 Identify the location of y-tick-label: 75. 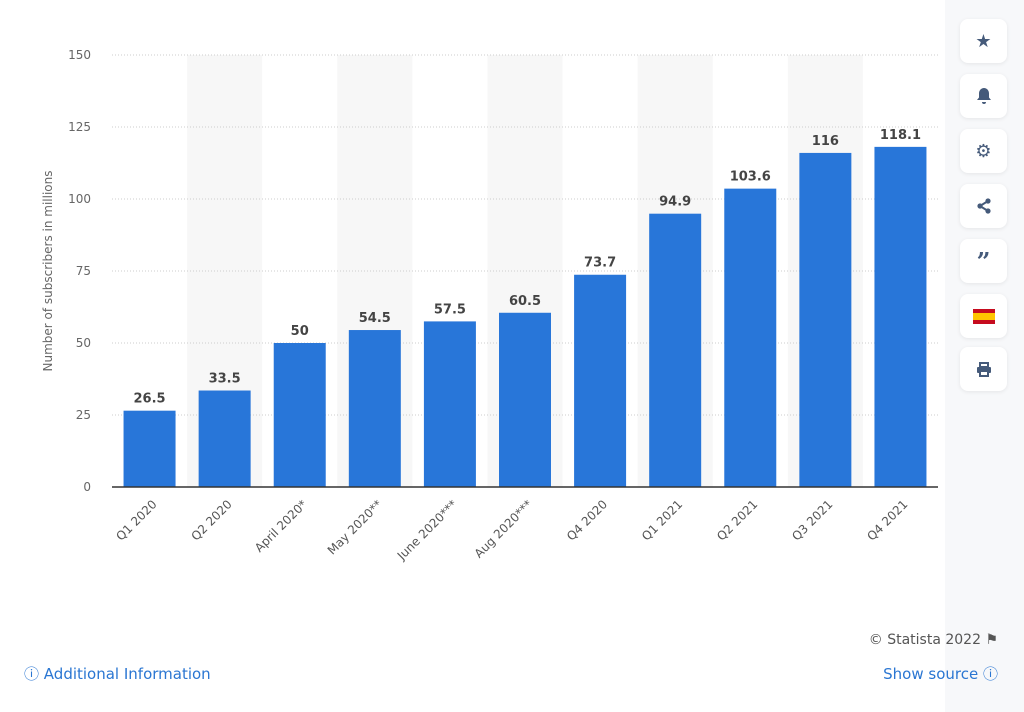
(83, 271).